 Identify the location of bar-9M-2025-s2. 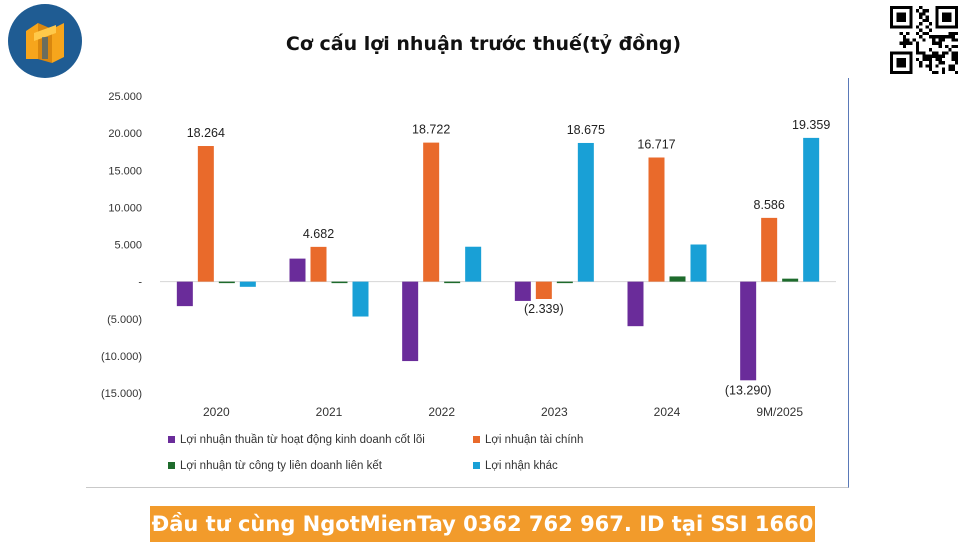
(769, 249).